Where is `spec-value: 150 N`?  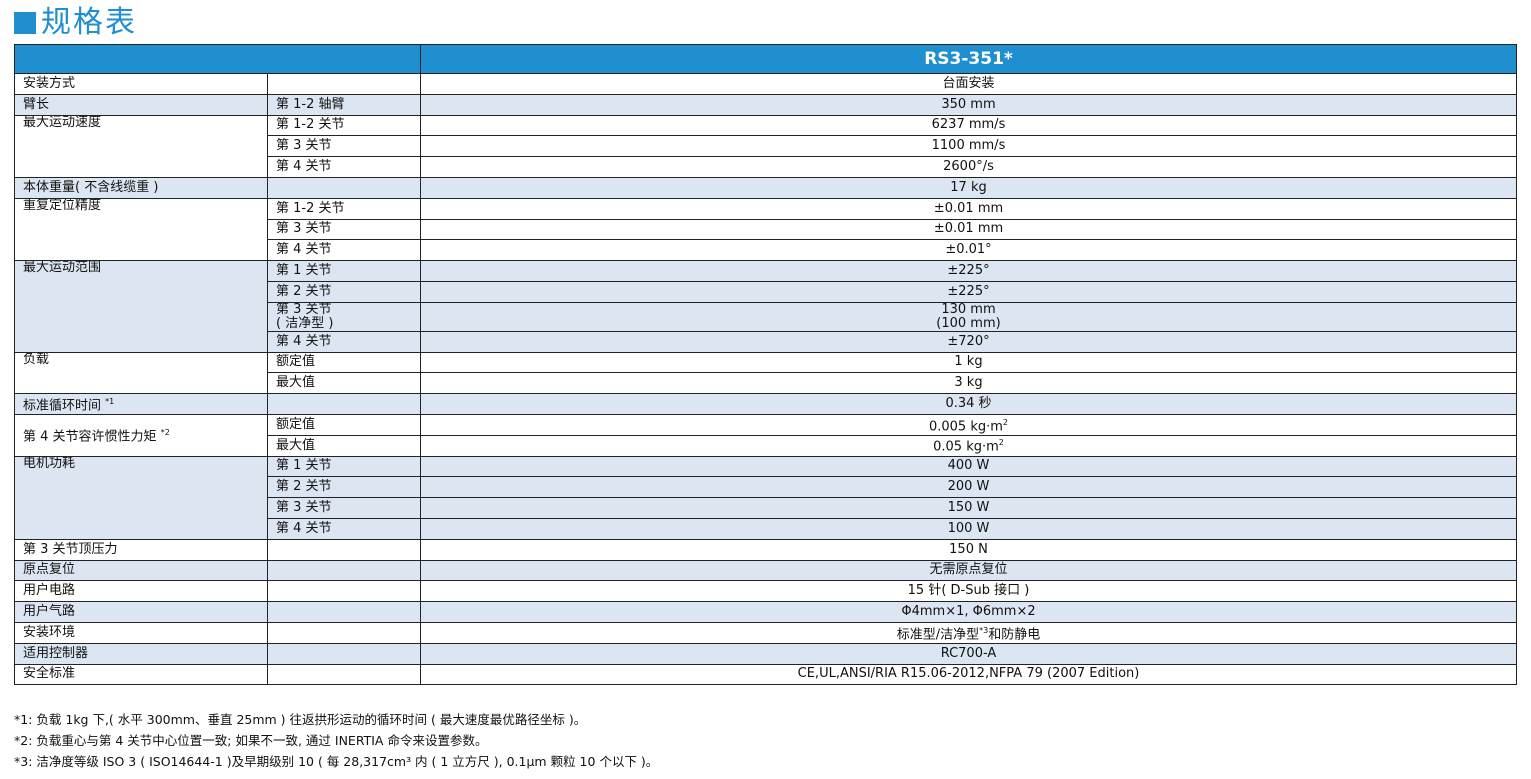
spec-value: 150 N is located at coordinates (968, 549).